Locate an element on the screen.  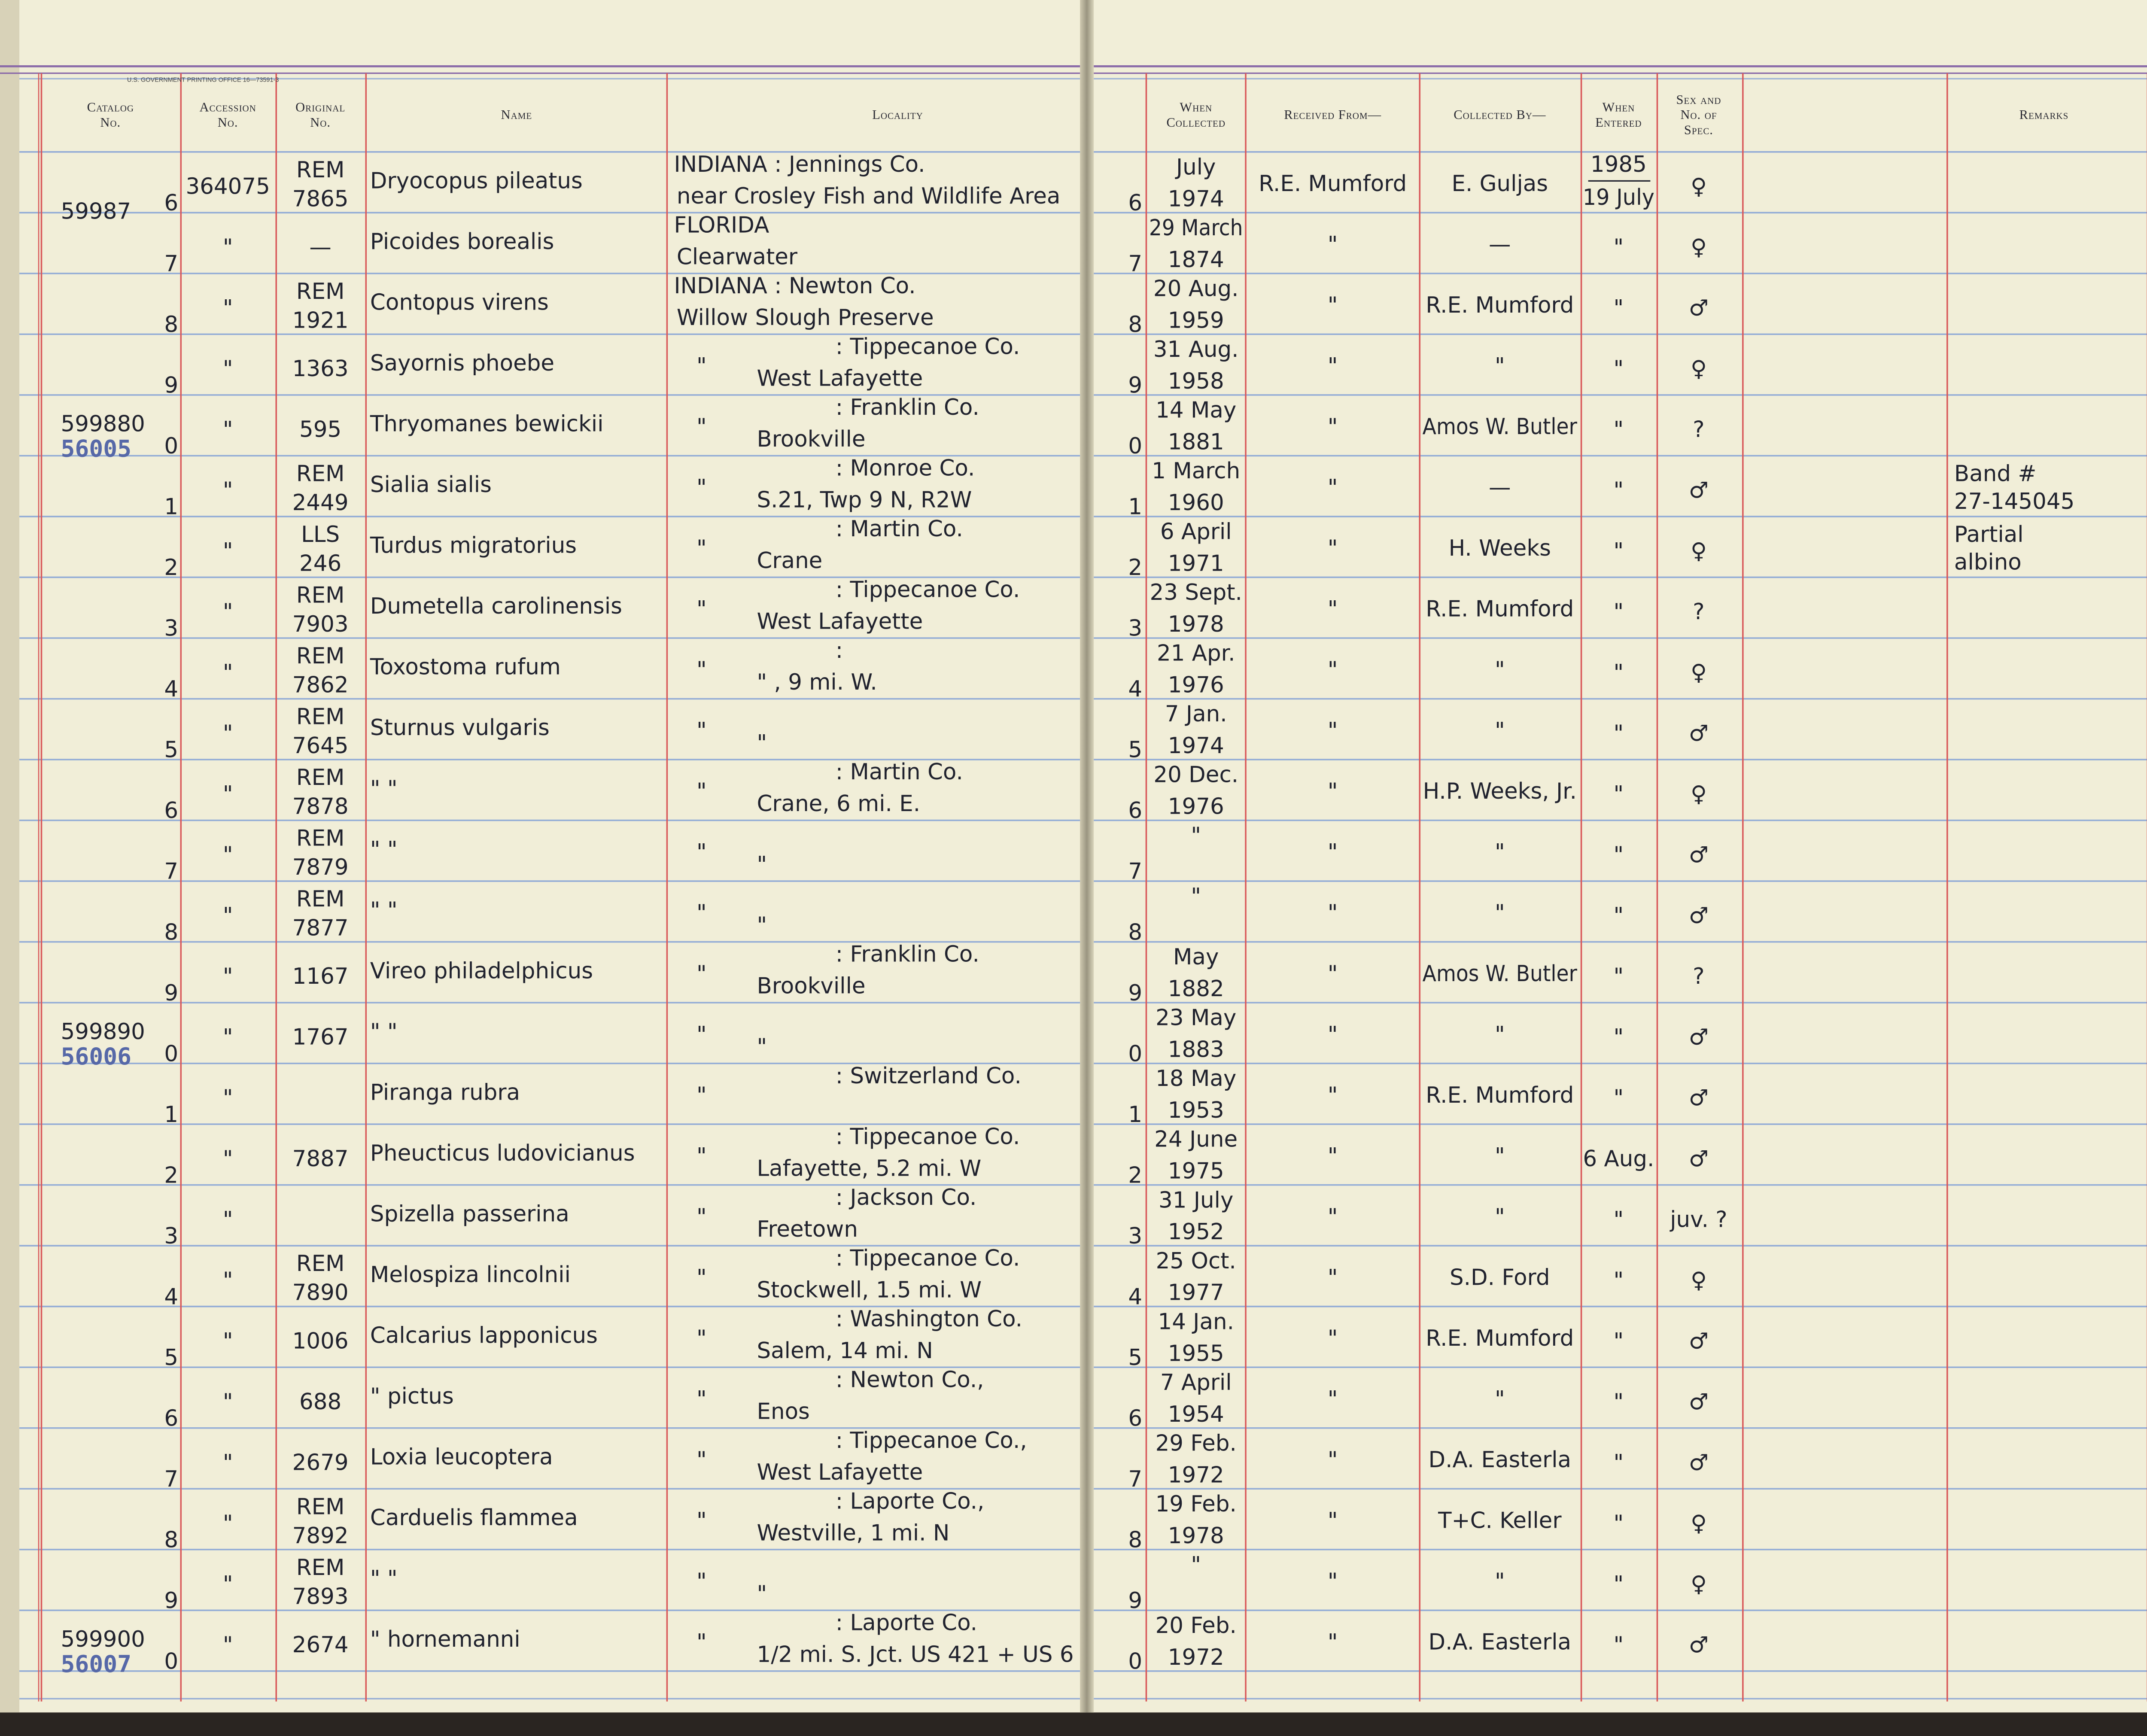
digit: 1 is located at coordinates (171, 1115).